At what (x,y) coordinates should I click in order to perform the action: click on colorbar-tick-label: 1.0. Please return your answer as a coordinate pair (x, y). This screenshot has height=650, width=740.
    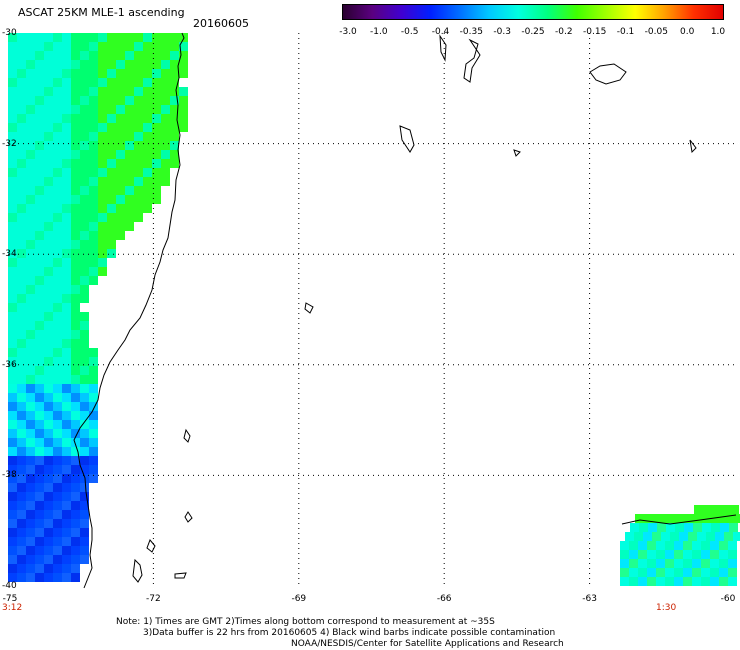
    Looking at the image, I should click on (718, 32).